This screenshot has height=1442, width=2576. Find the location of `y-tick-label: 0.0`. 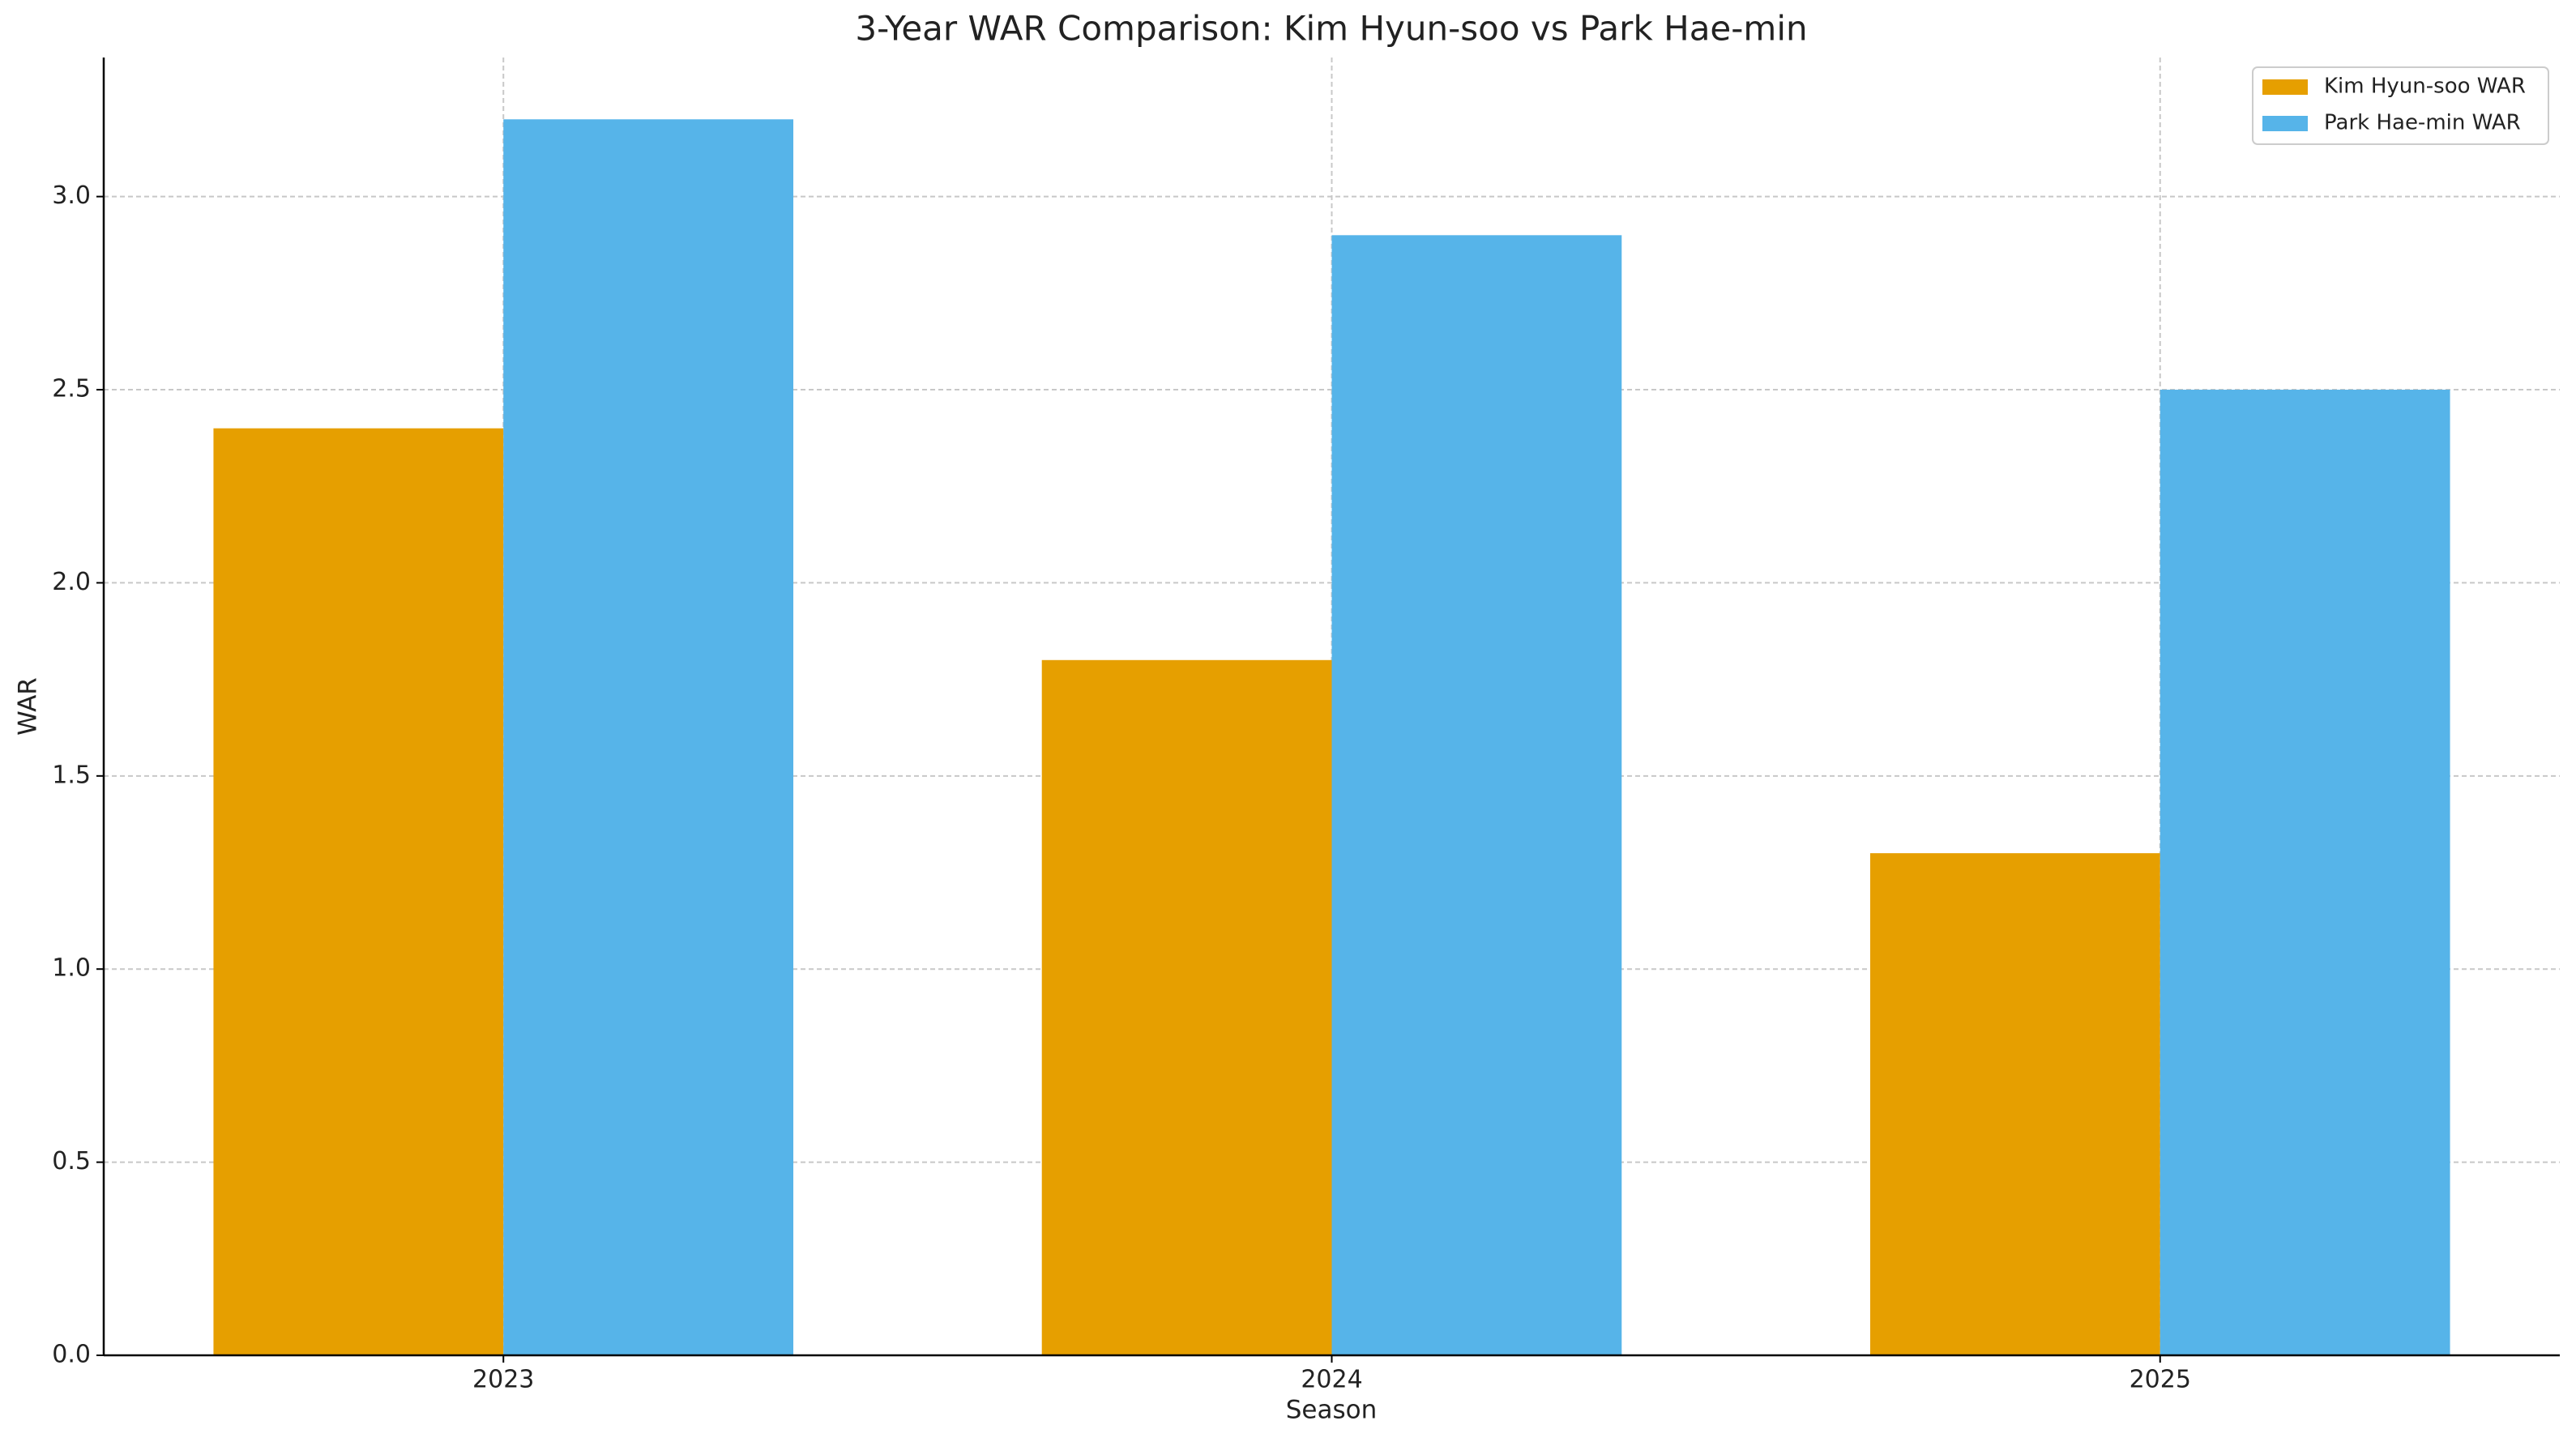

y-tick-label: 0.0 is located at coordinates (71, 1355).